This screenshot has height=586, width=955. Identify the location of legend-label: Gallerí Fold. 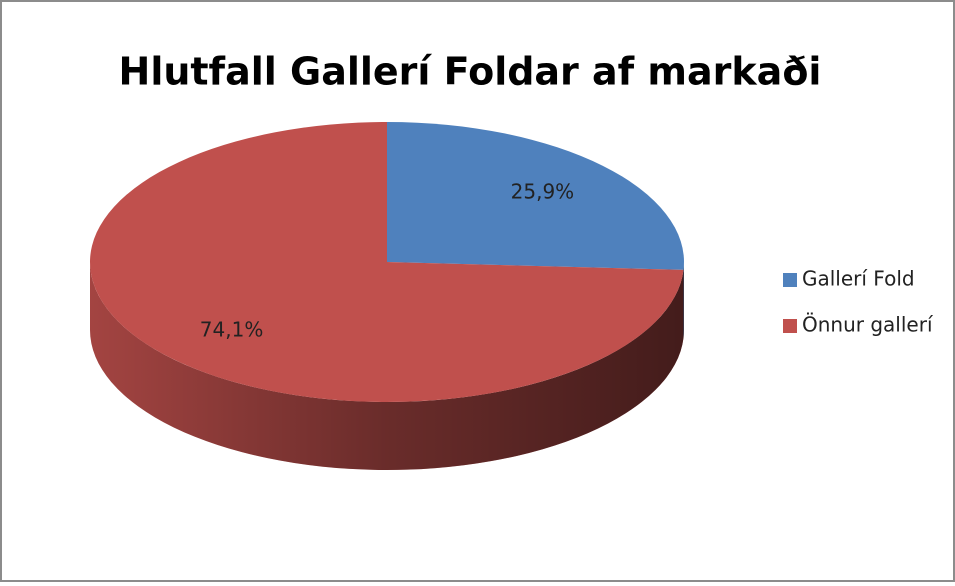
(858, 279).